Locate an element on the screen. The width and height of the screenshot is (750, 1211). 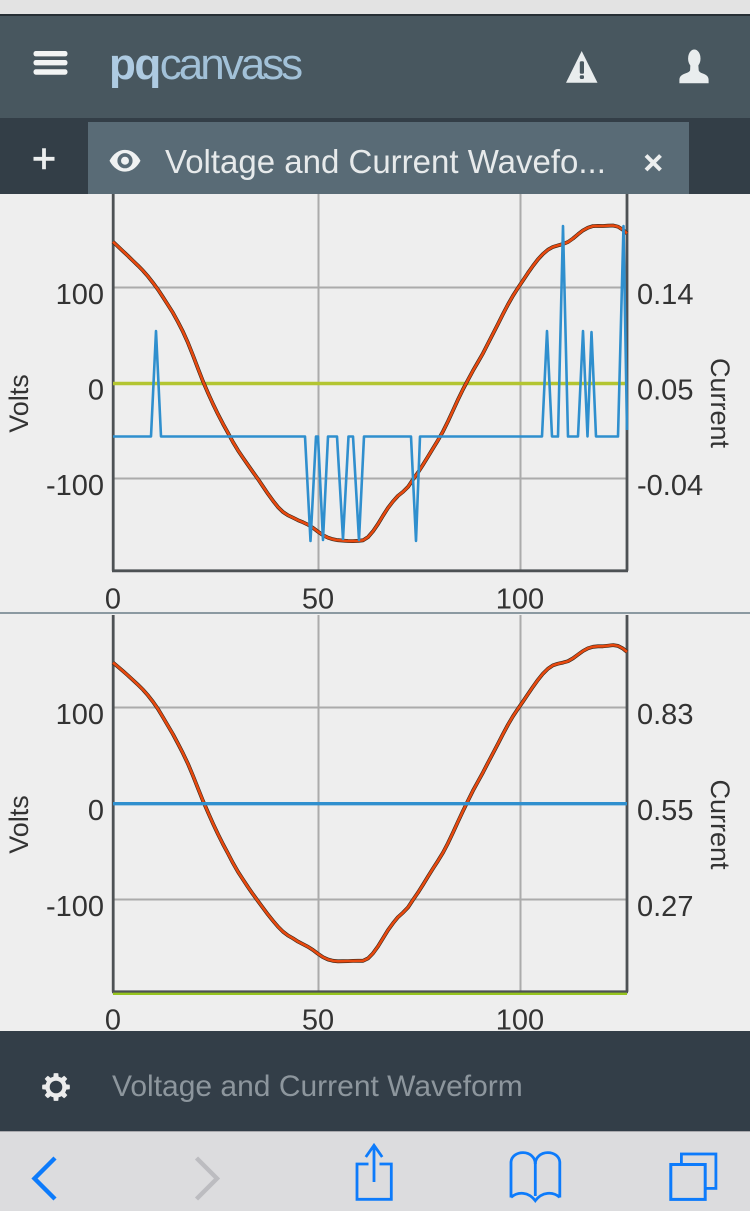
svg-text: 0.14 is located at coordinates (665, 295).